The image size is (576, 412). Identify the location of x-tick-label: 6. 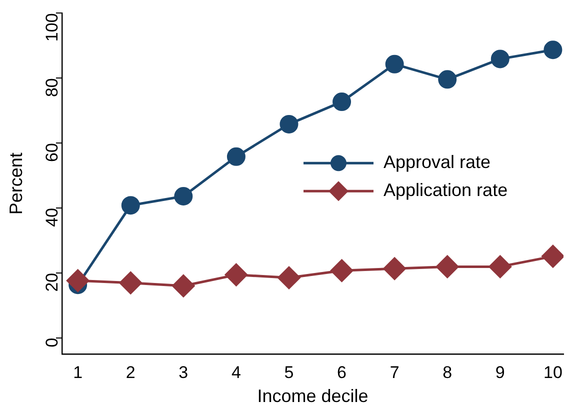
(342, 372).